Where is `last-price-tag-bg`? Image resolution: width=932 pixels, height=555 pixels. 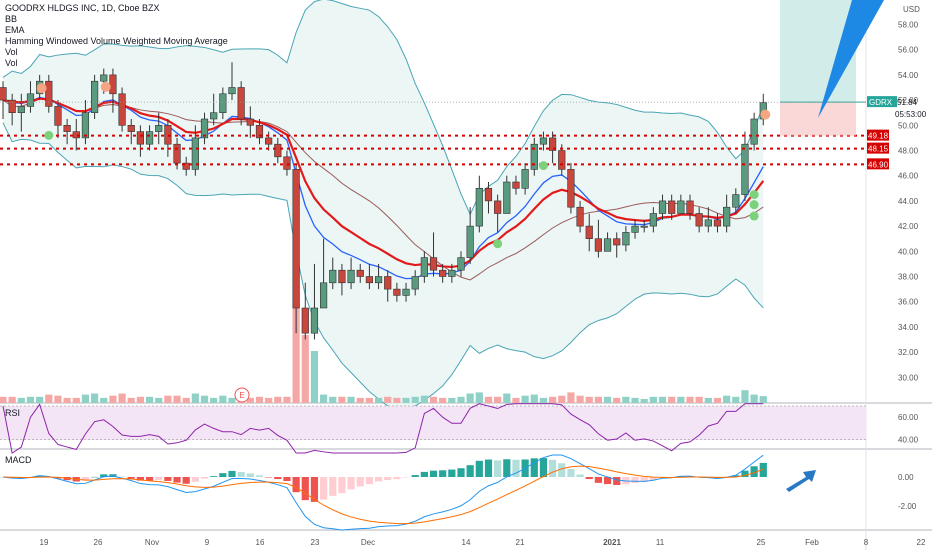
last-price-tag-bg is located at coordinates (882, 102).